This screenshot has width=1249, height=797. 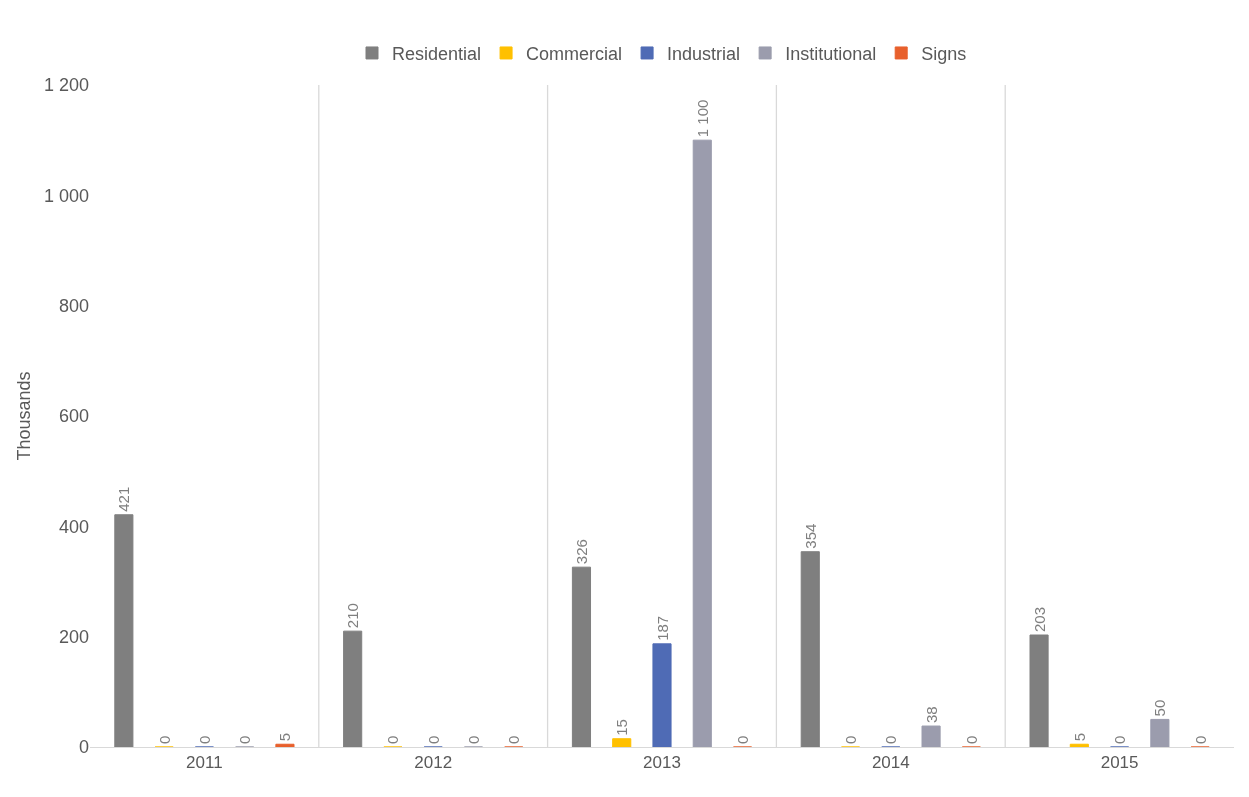 I want to click on data-label: 187, so click(x=662, y=628).